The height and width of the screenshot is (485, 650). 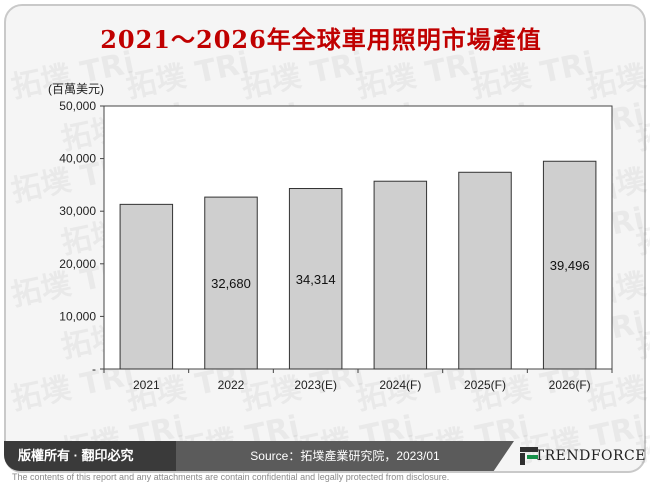 I want to click on y-tick-label: 10,000, so click(x=77, y=316).